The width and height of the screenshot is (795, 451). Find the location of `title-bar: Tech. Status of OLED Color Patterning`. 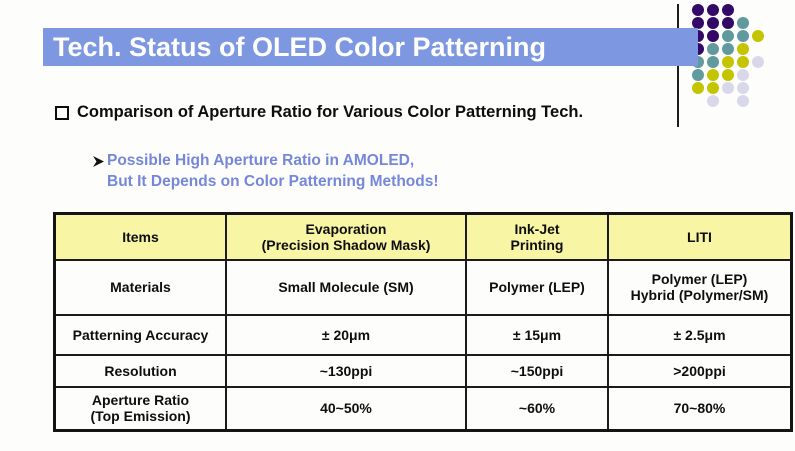

title-bar: Tech. Status of OLED Color Patterning is located at coordinates (370, 47).